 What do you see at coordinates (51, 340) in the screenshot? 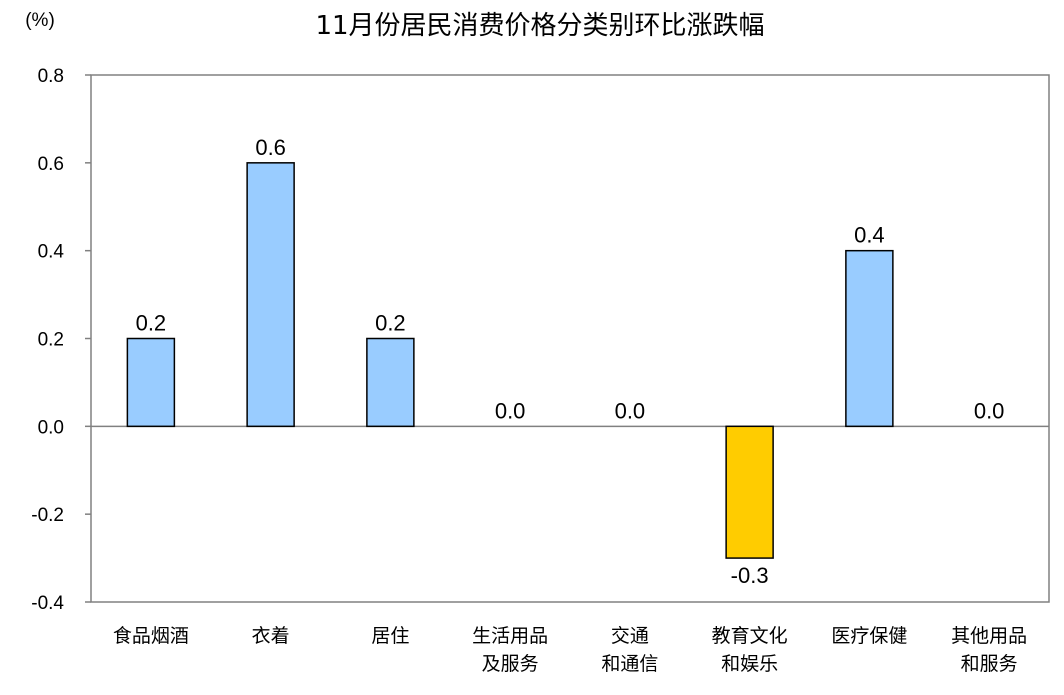
I see `y-tick-label: 0.2` at bounding box center [51, 340].